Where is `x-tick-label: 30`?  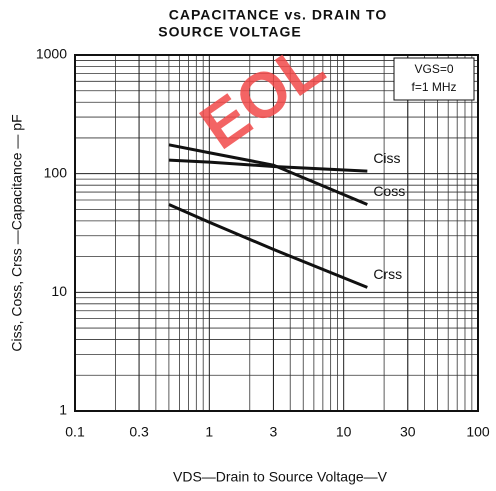 x-tick-label: 30 is located at coordinates (408, 432).